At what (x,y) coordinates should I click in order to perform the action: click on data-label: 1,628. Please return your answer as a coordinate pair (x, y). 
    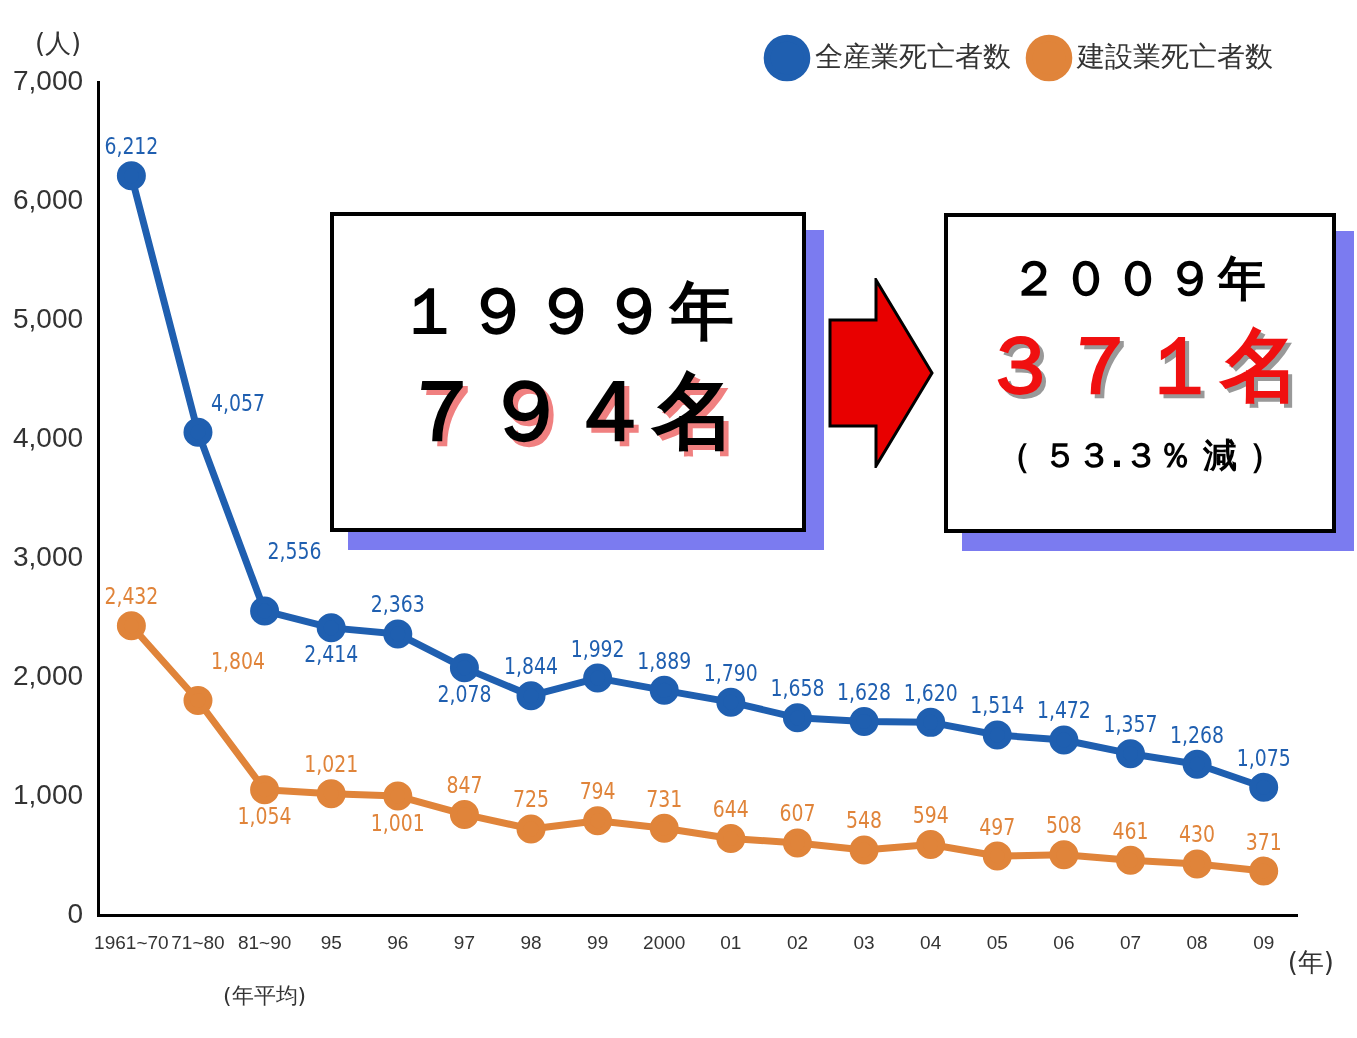
    Looking at the image, I should click on (864, 692).